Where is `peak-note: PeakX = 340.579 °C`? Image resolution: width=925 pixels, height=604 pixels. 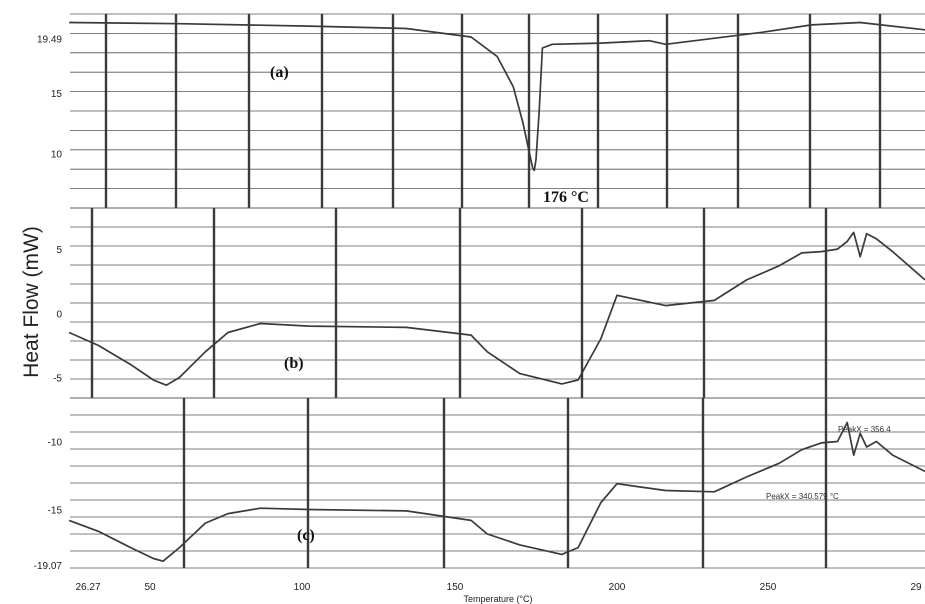 peak-note: PeakX = 340.579 °C is located at coordinates (802, 496).